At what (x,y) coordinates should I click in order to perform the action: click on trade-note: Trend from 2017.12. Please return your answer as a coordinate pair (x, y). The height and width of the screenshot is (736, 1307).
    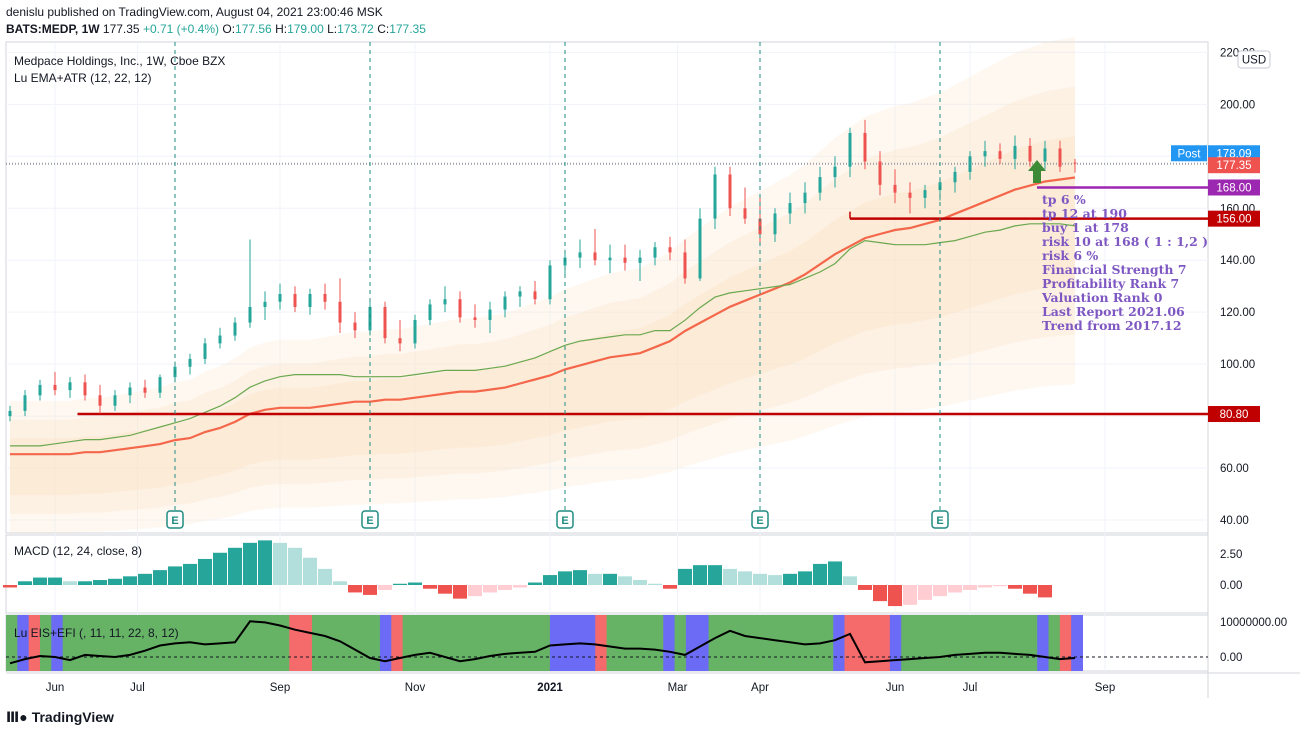
    Looking at the image, I should click on (1112, 325).